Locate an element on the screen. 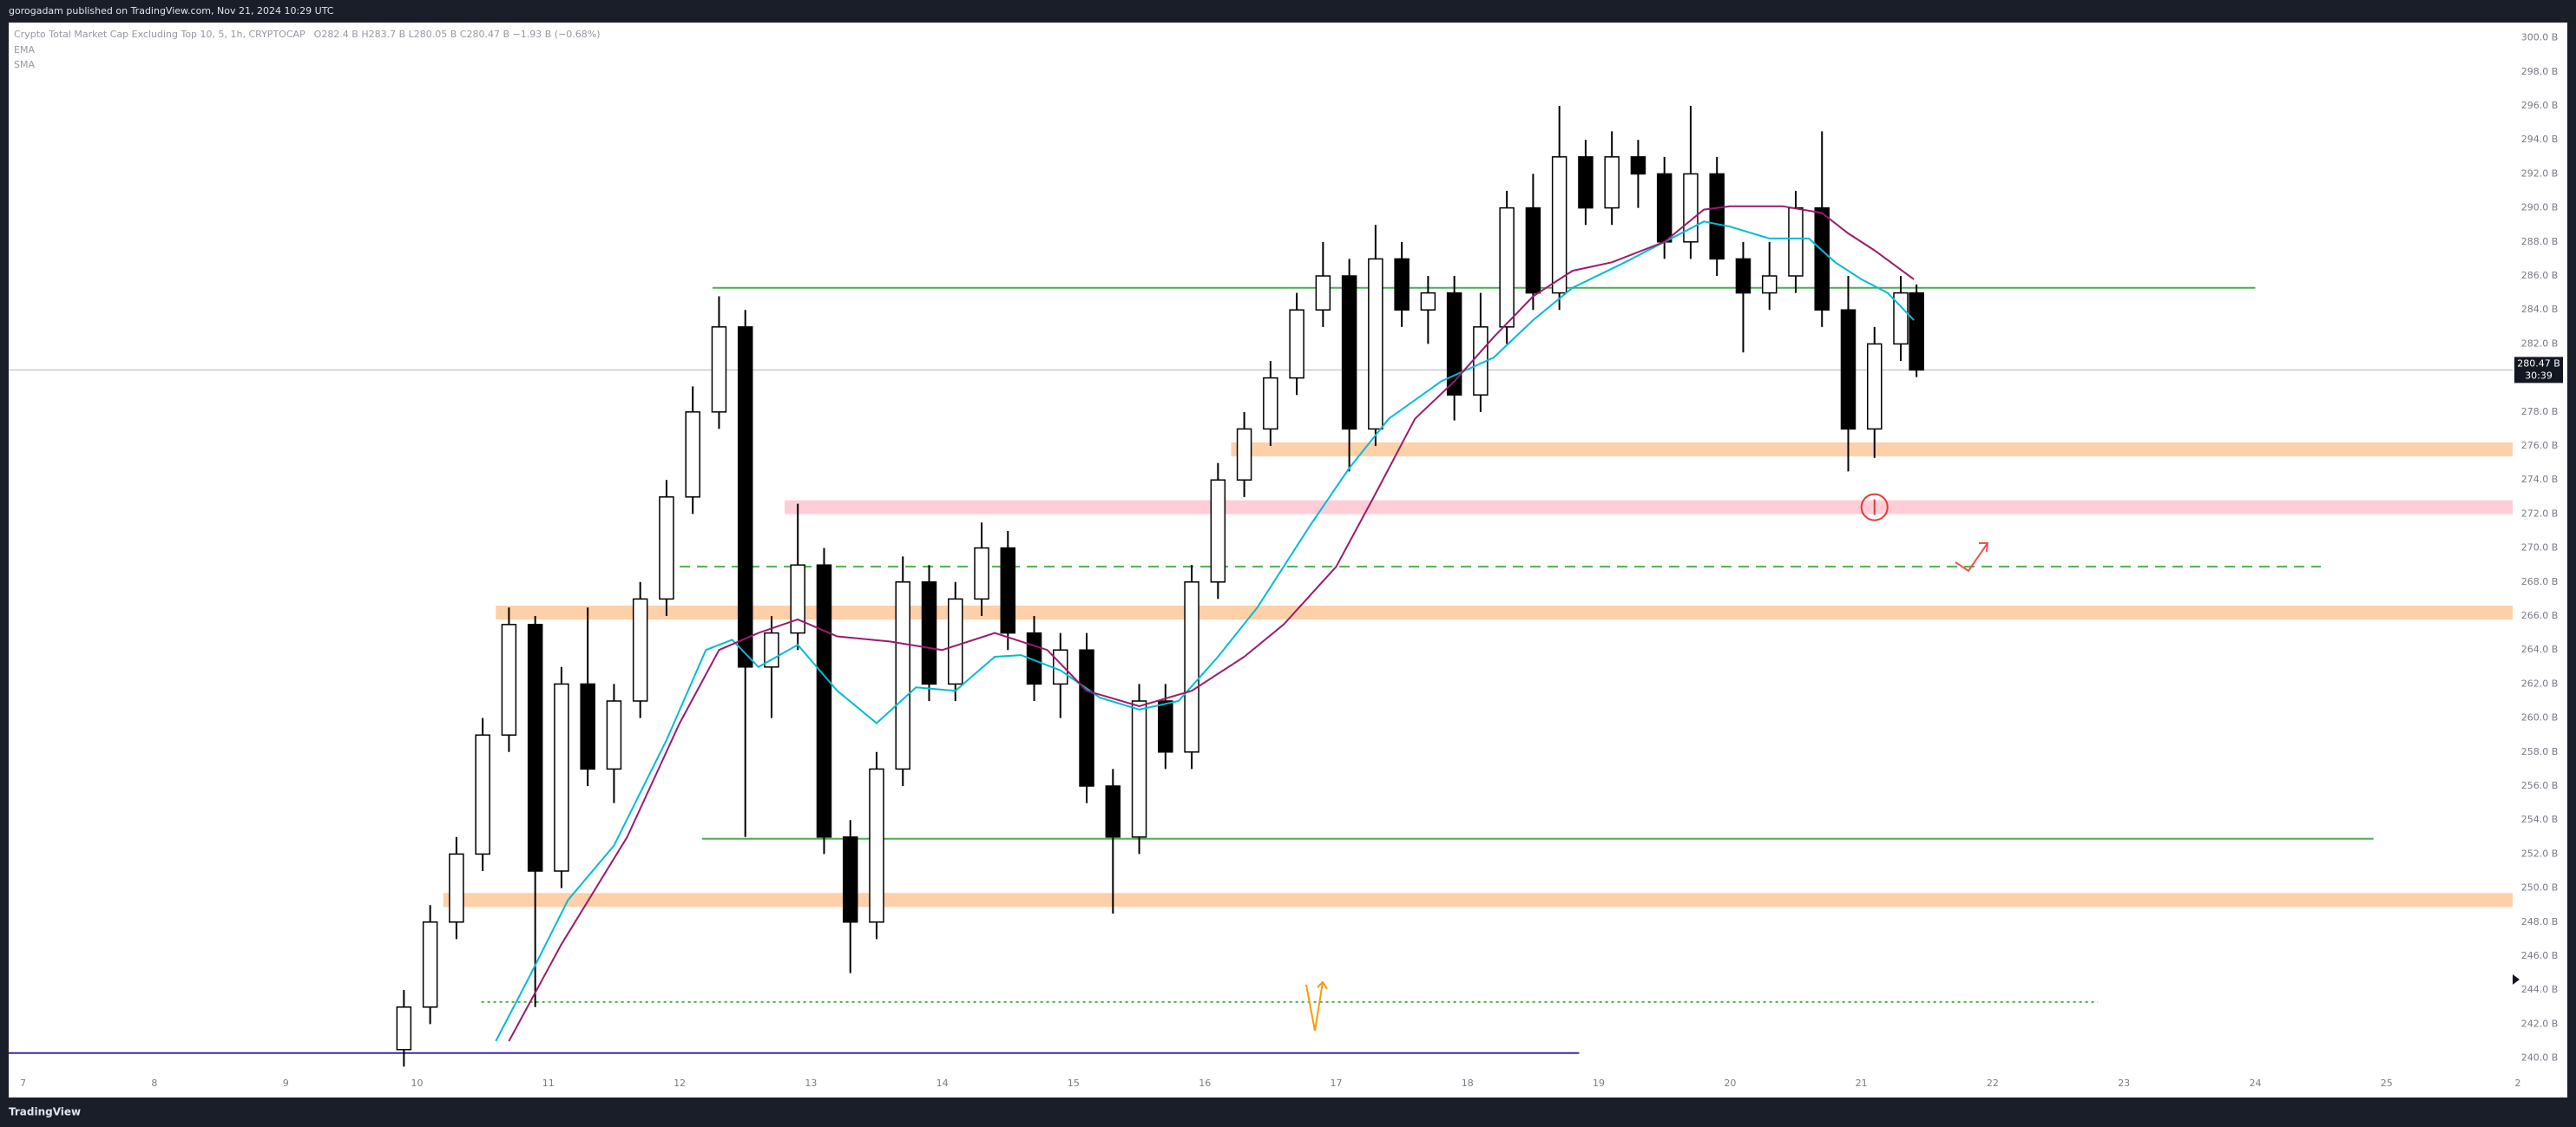 The image size is (2576, 1127). x-tick-label: 23 is located at coordinates (2124, 1083).